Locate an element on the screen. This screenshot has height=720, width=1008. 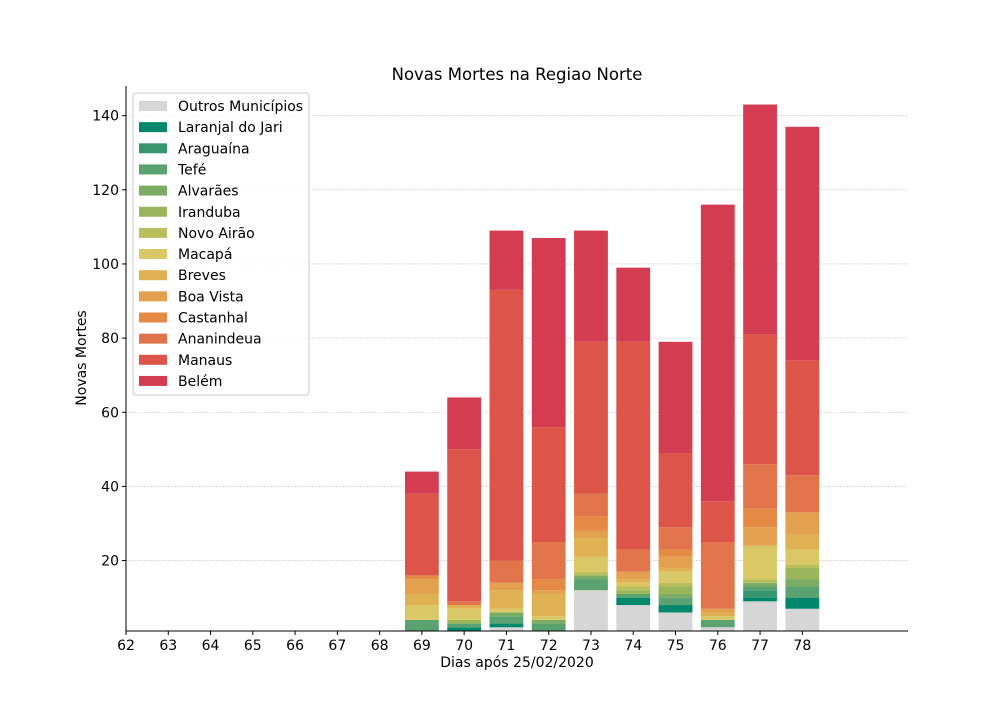
legend-label: Alvarães is located at coordinates (208, 192).